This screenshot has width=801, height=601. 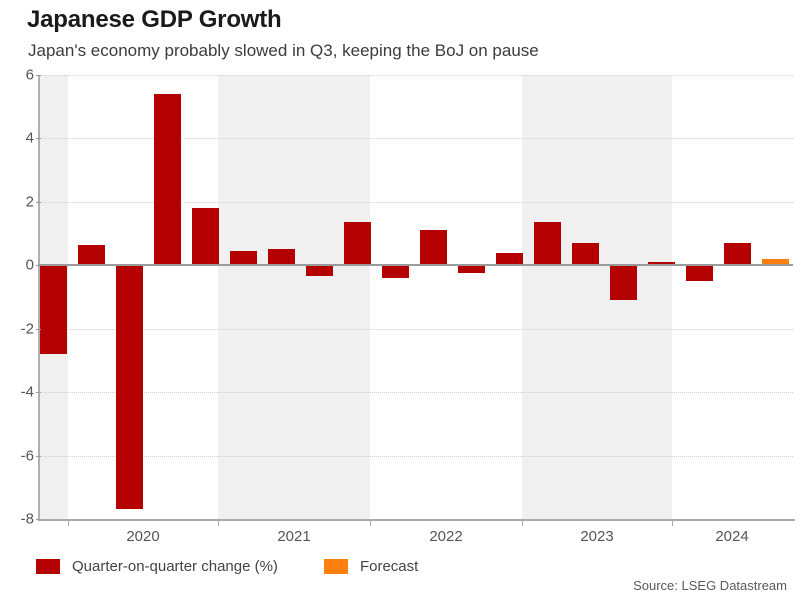 I want to click on bar-2022-q2, so click(x=471, y=269).